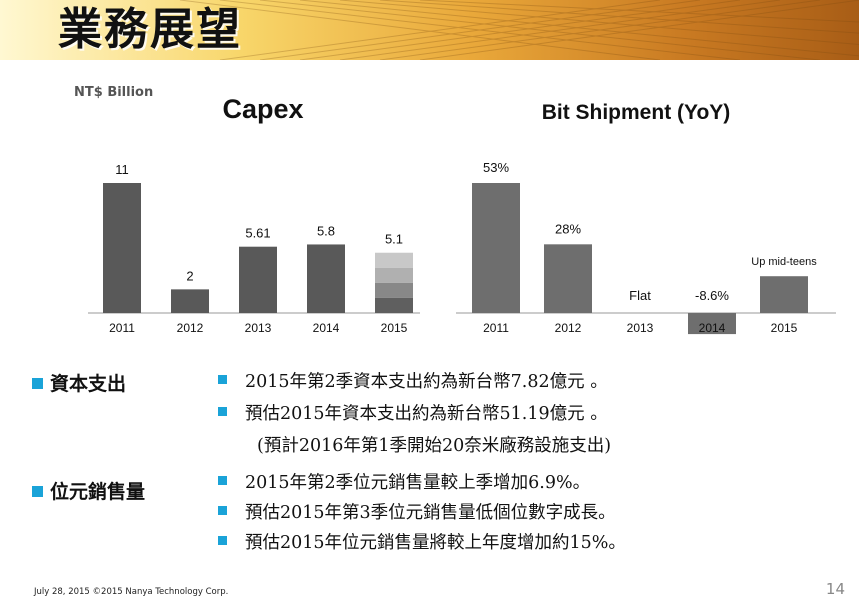  What do you see at coordinates (190, 328) in the screenshot?
I see `capex-tick-label: 2012` at bounding box center [190, 328].